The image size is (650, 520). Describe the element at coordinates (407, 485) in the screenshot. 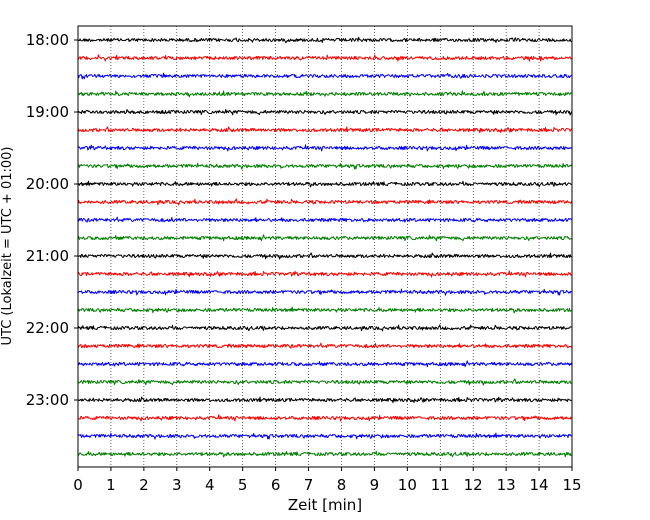

I see `x-tick-label: 10` at that location.